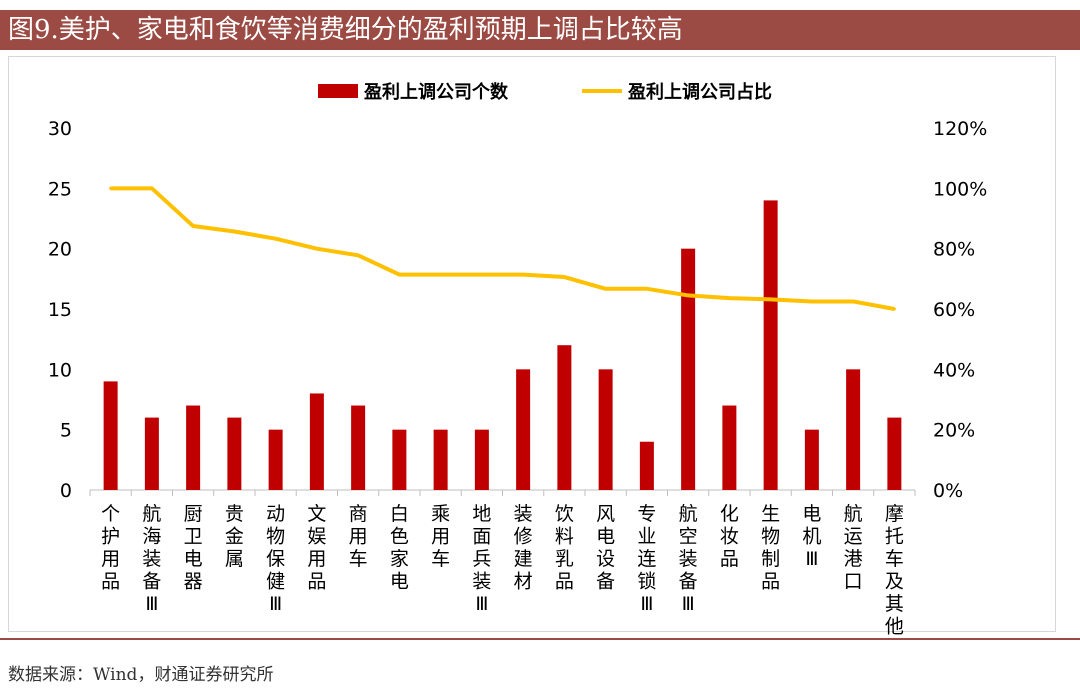  Describe the element at coordinates (141, 675) in the screenshot. I see `source-note: 数据来源：Wind，财通证券研究所` at that location.